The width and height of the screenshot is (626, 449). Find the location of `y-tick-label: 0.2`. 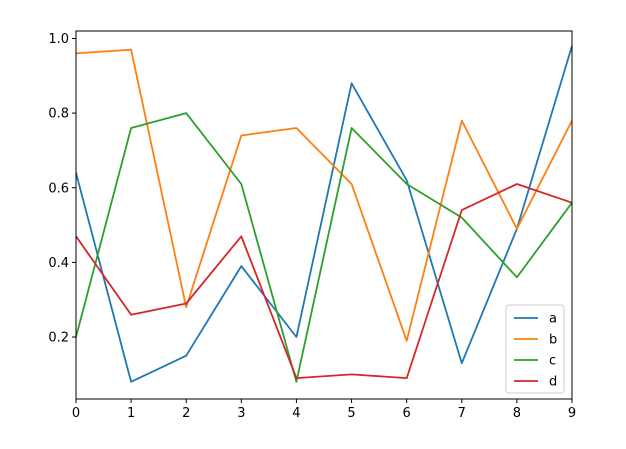

y-tick-label: 0.2 is located at coordinates (58, 338).